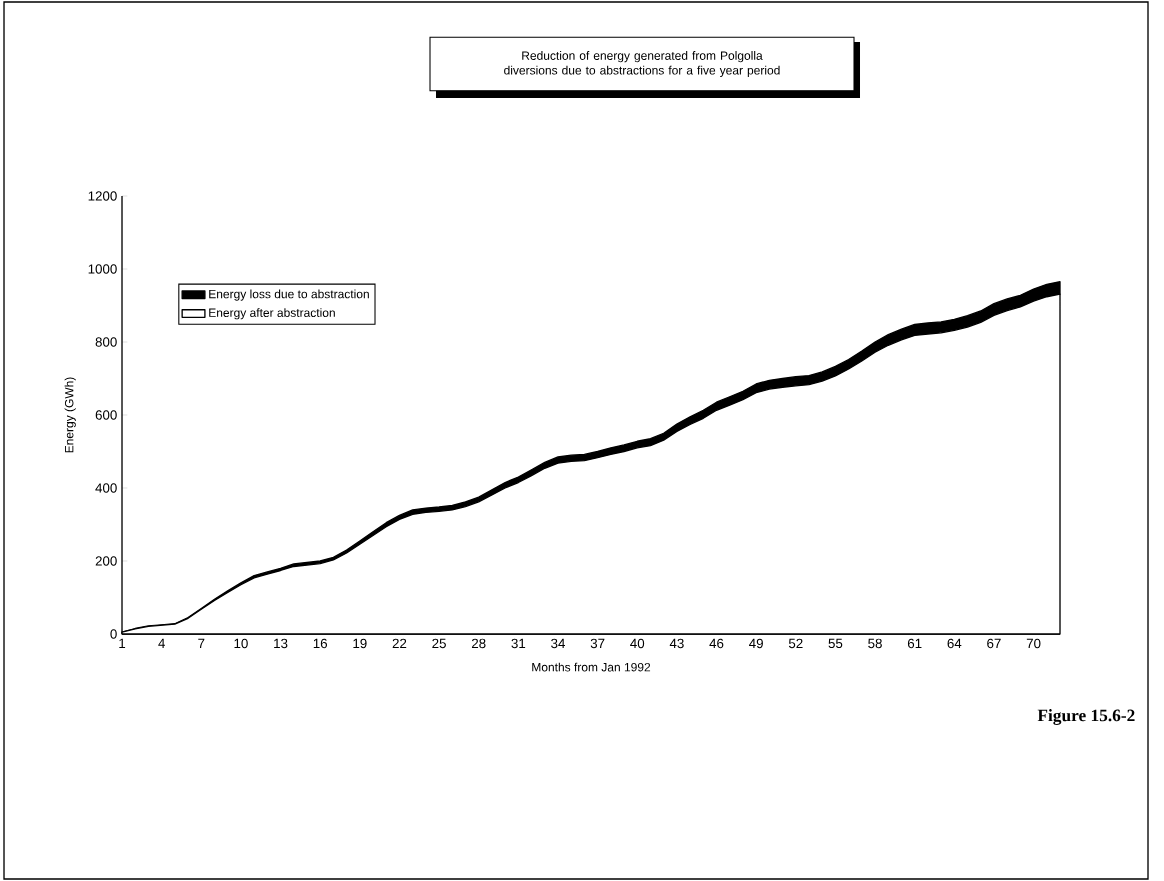 This screenshot has height=881, width=1164. I want to click on y-tick-label: 1200, so click(102, 196).